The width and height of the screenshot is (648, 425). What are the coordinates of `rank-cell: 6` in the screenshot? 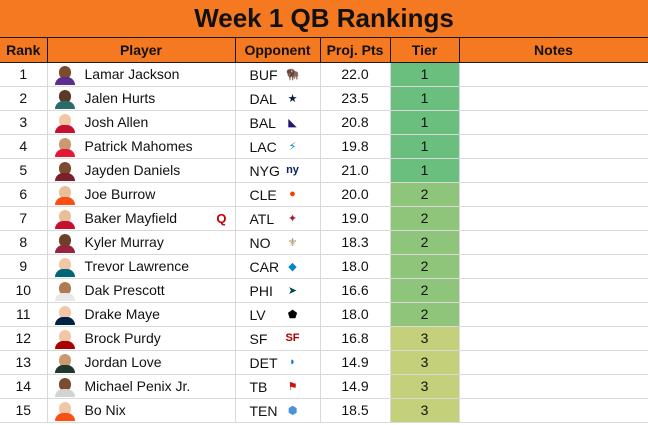 It's located at (24, 194).